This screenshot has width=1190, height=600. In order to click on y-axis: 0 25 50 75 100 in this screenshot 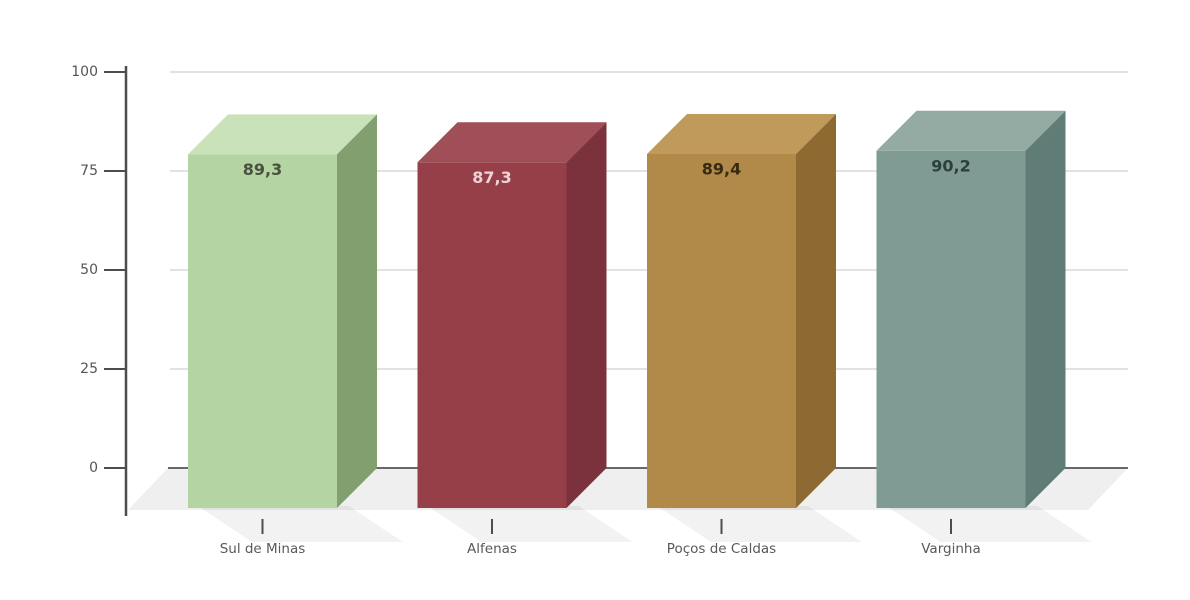, I will do `click(99, 290)`.